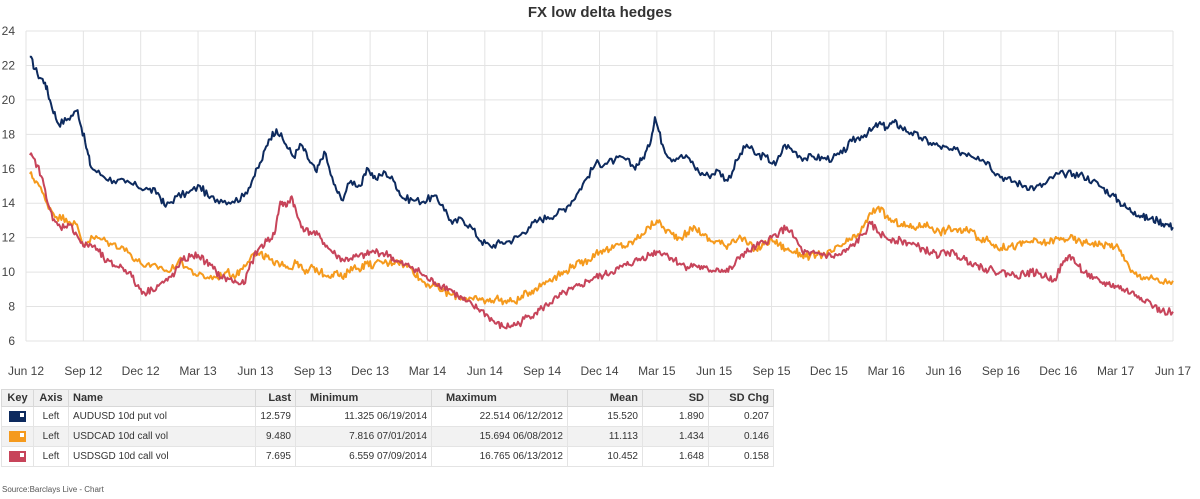 This screenshot has height=499, width=1200. What do you see at coordinates (9, 65) in the screenshot?
I see `y-tick-label: 22` at bounding box center [9, 65].